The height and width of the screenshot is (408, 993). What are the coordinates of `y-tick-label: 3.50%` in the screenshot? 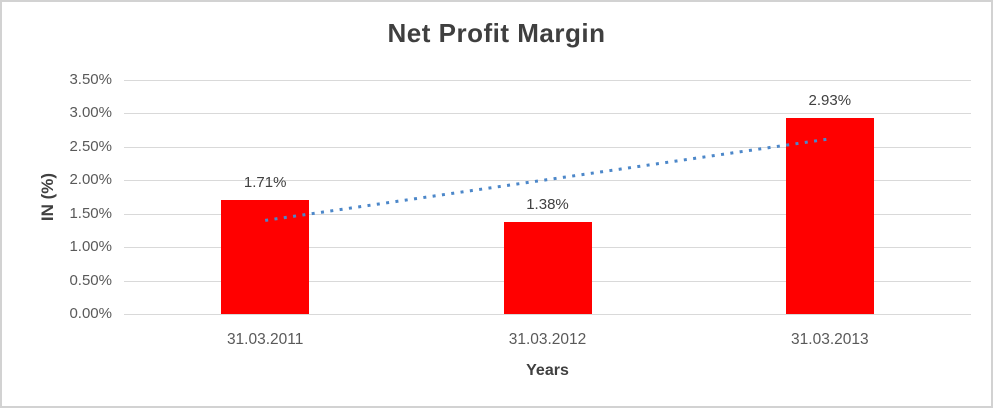 It's located at (90, 79).